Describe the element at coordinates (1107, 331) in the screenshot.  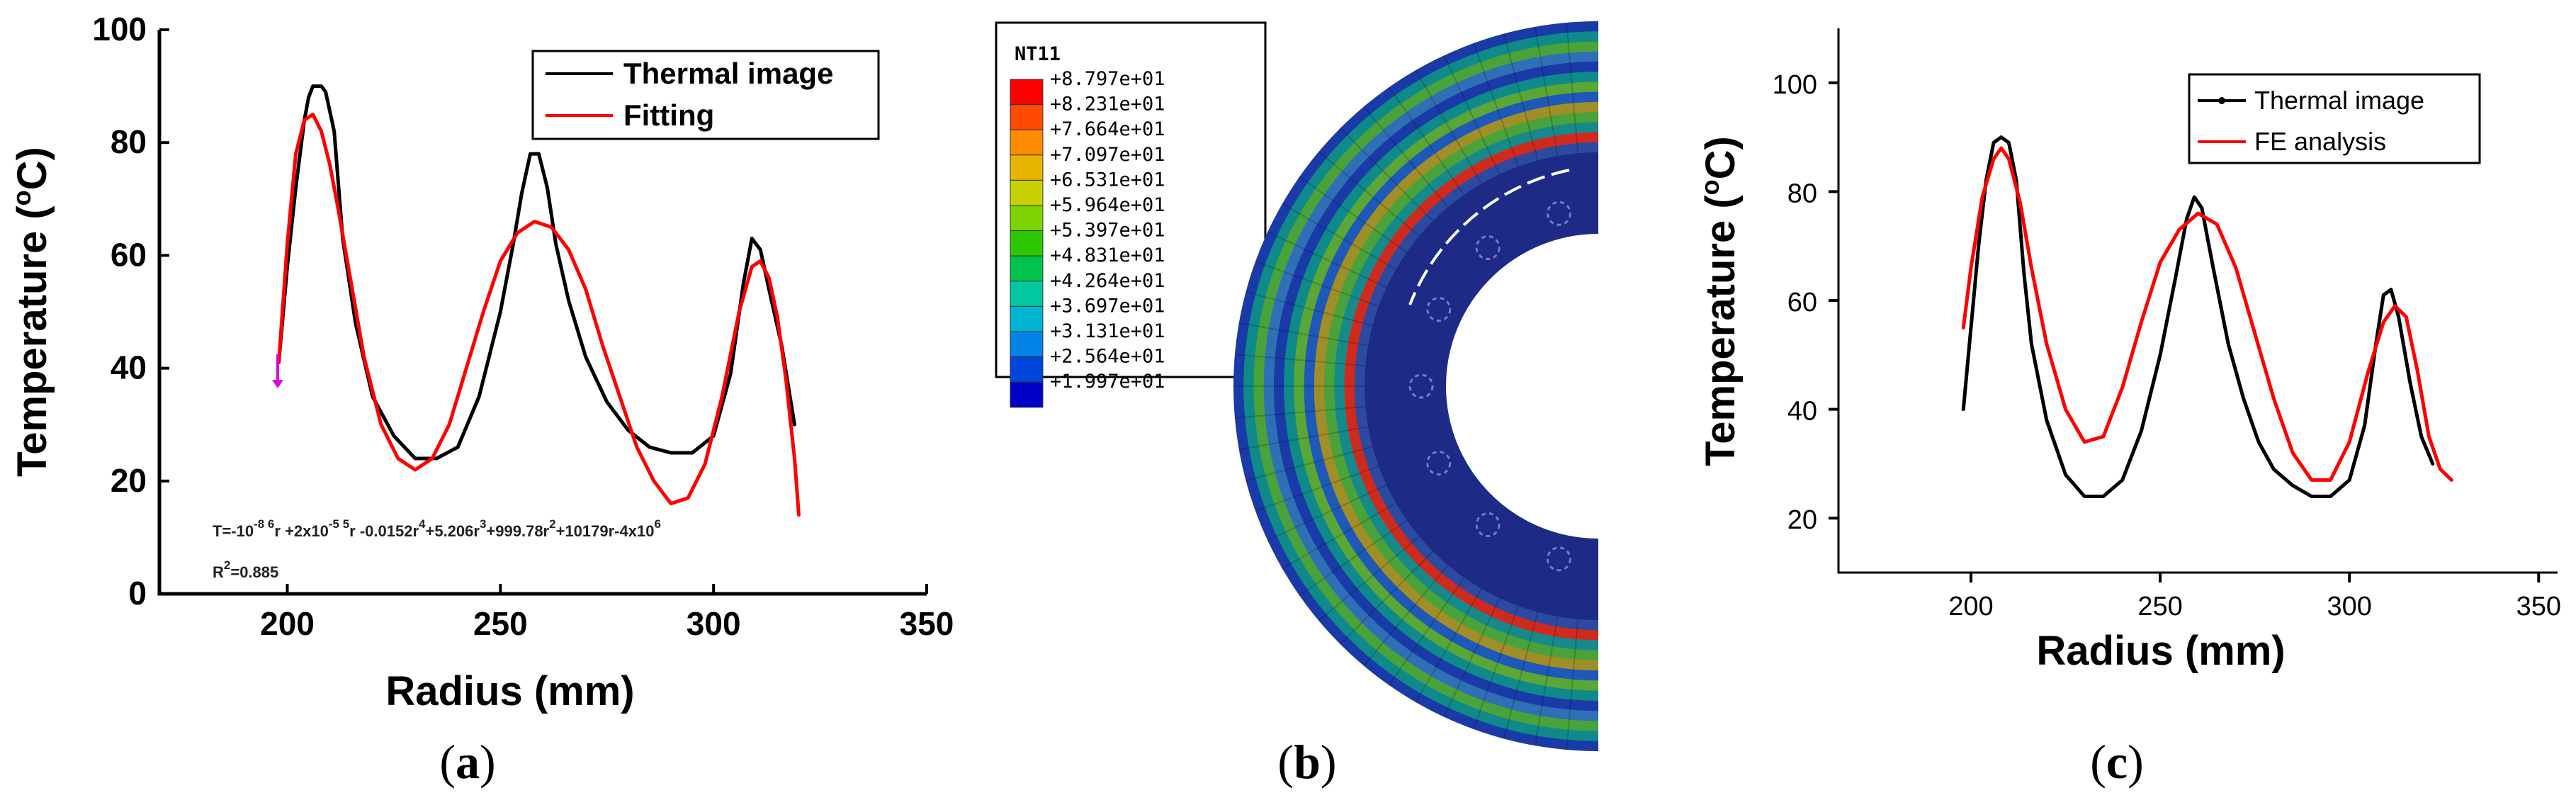
I see `contour-legend-label-10: +3.131e+01` at that location.